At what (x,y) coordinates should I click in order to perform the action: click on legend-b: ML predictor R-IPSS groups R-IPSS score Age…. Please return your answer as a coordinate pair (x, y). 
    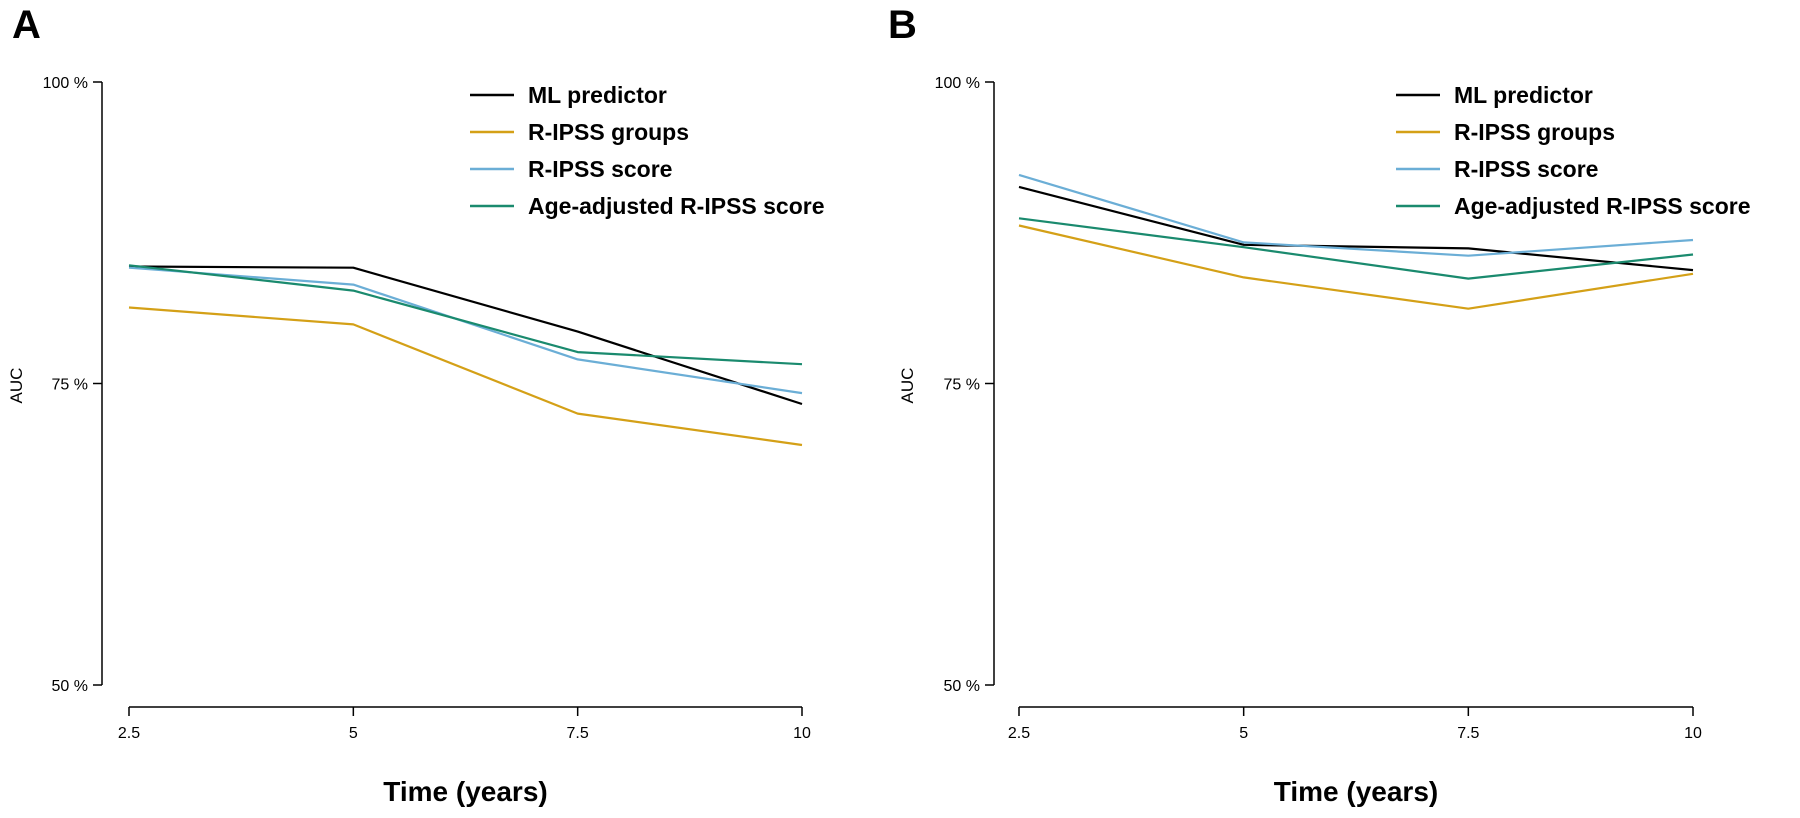
    Looking at the image, I should click on (1573, 150).